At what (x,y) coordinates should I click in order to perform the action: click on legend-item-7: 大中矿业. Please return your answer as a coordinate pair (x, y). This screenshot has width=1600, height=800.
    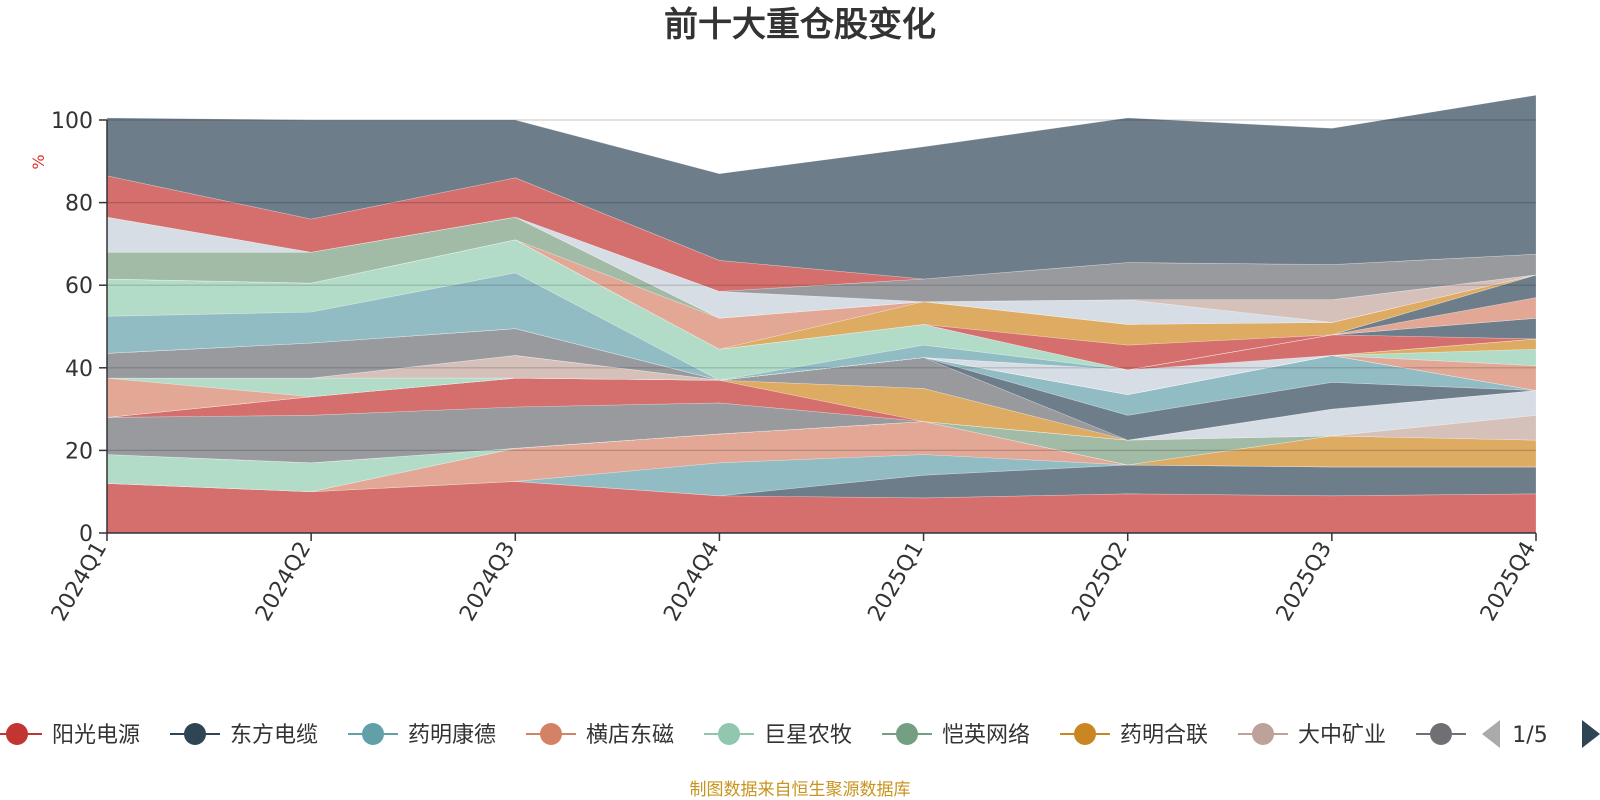
    Looking at the image, I should click on (1312, 735).